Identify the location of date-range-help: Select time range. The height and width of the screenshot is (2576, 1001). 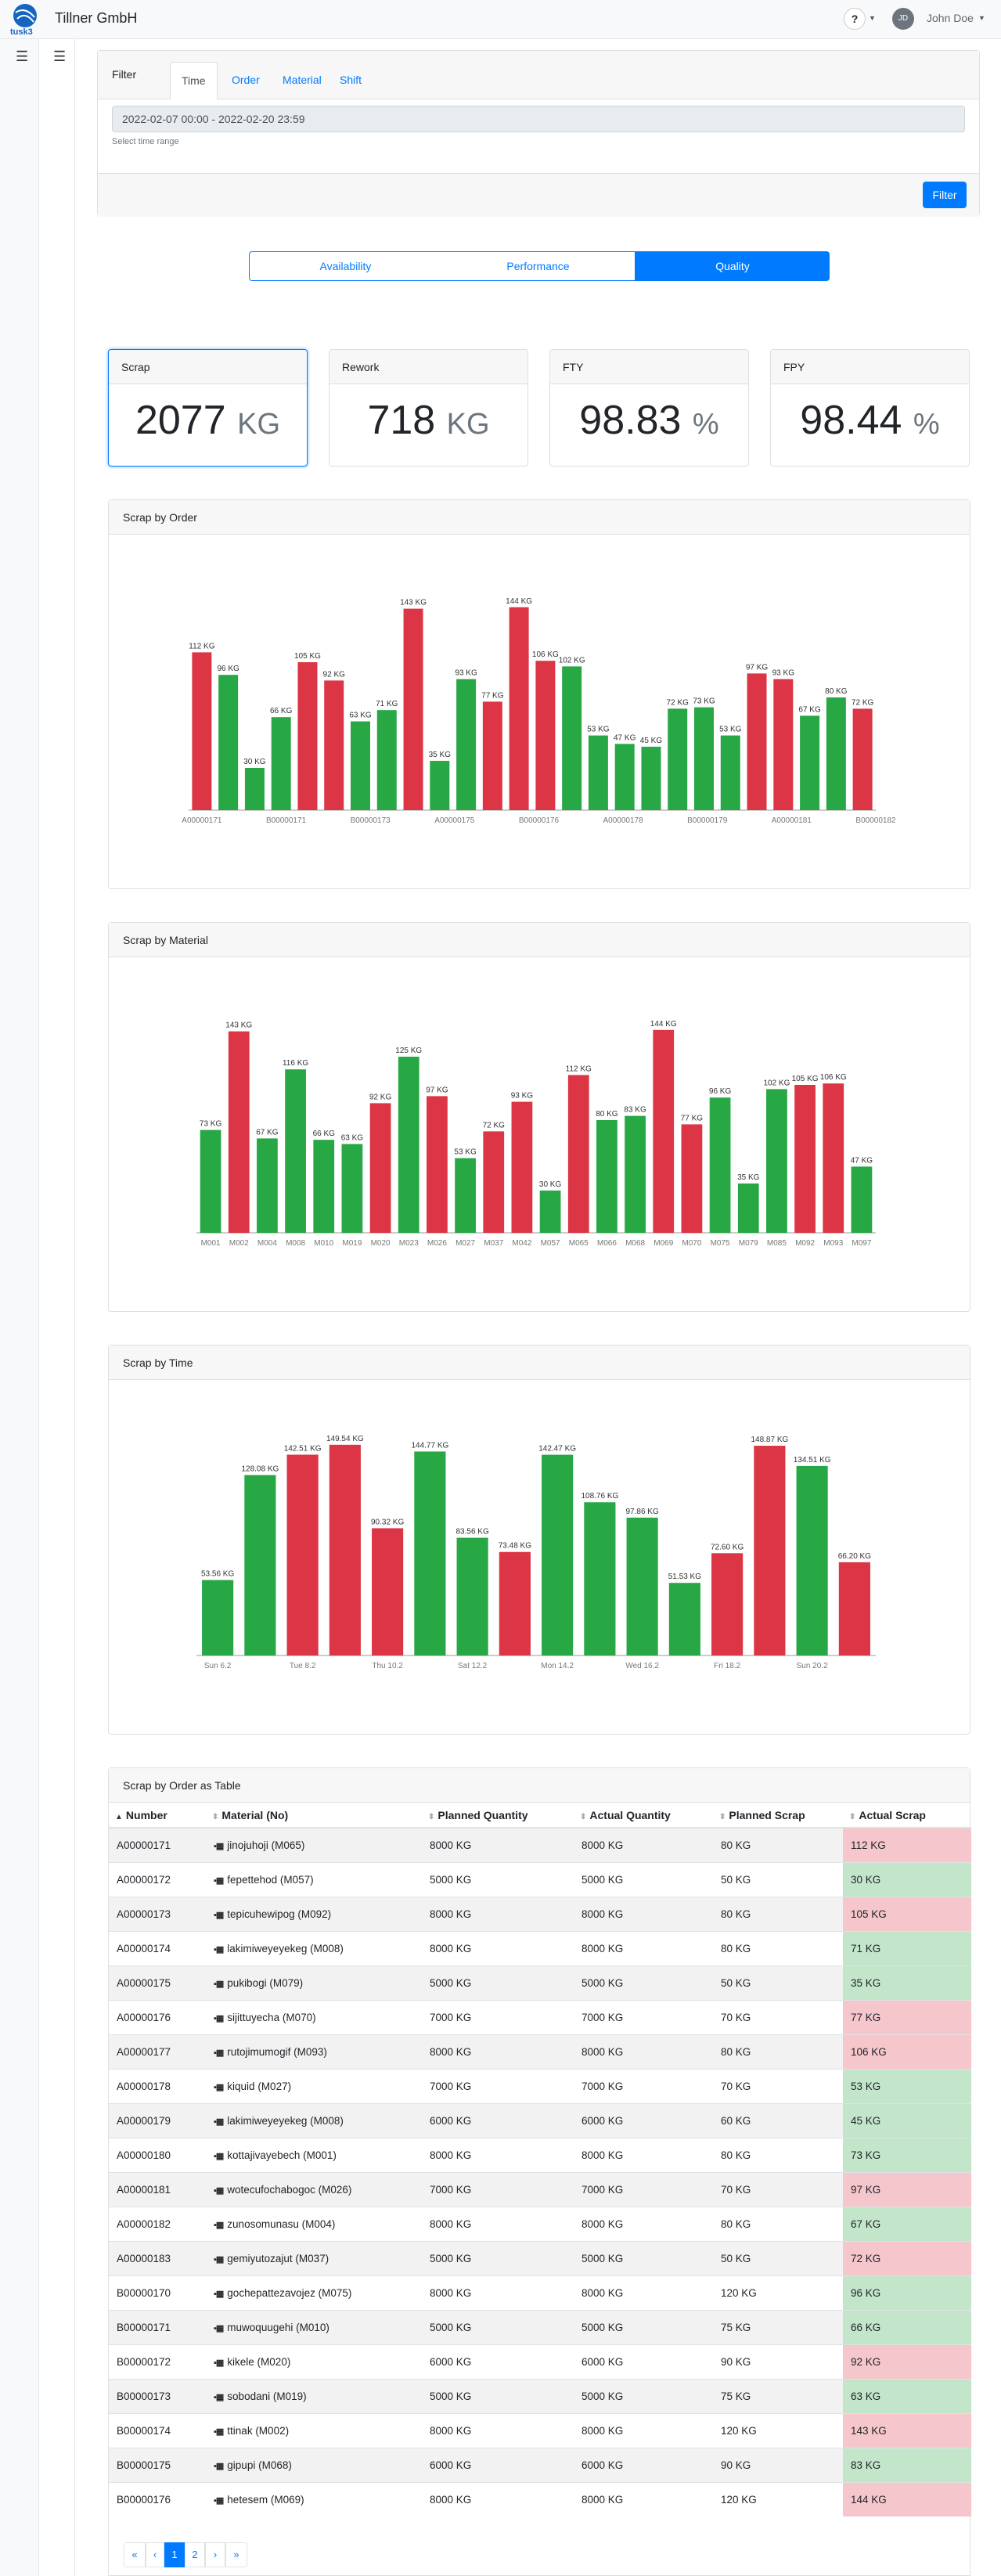
(145, 141).